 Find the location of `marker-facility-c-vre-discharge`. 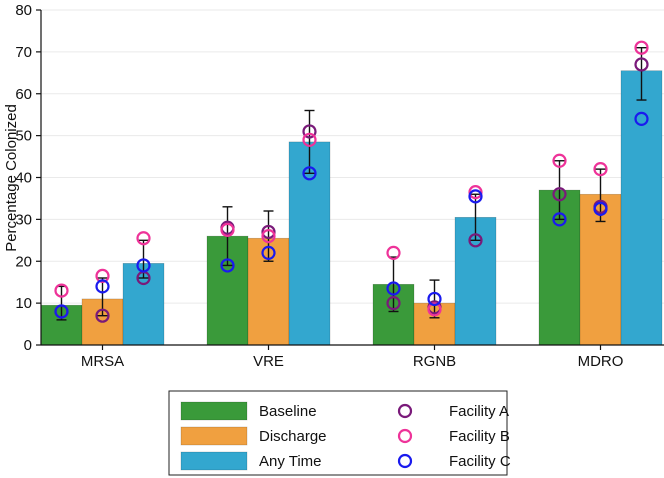

marker-facility-c-vre-discharge is located at coordinates (268, 252).